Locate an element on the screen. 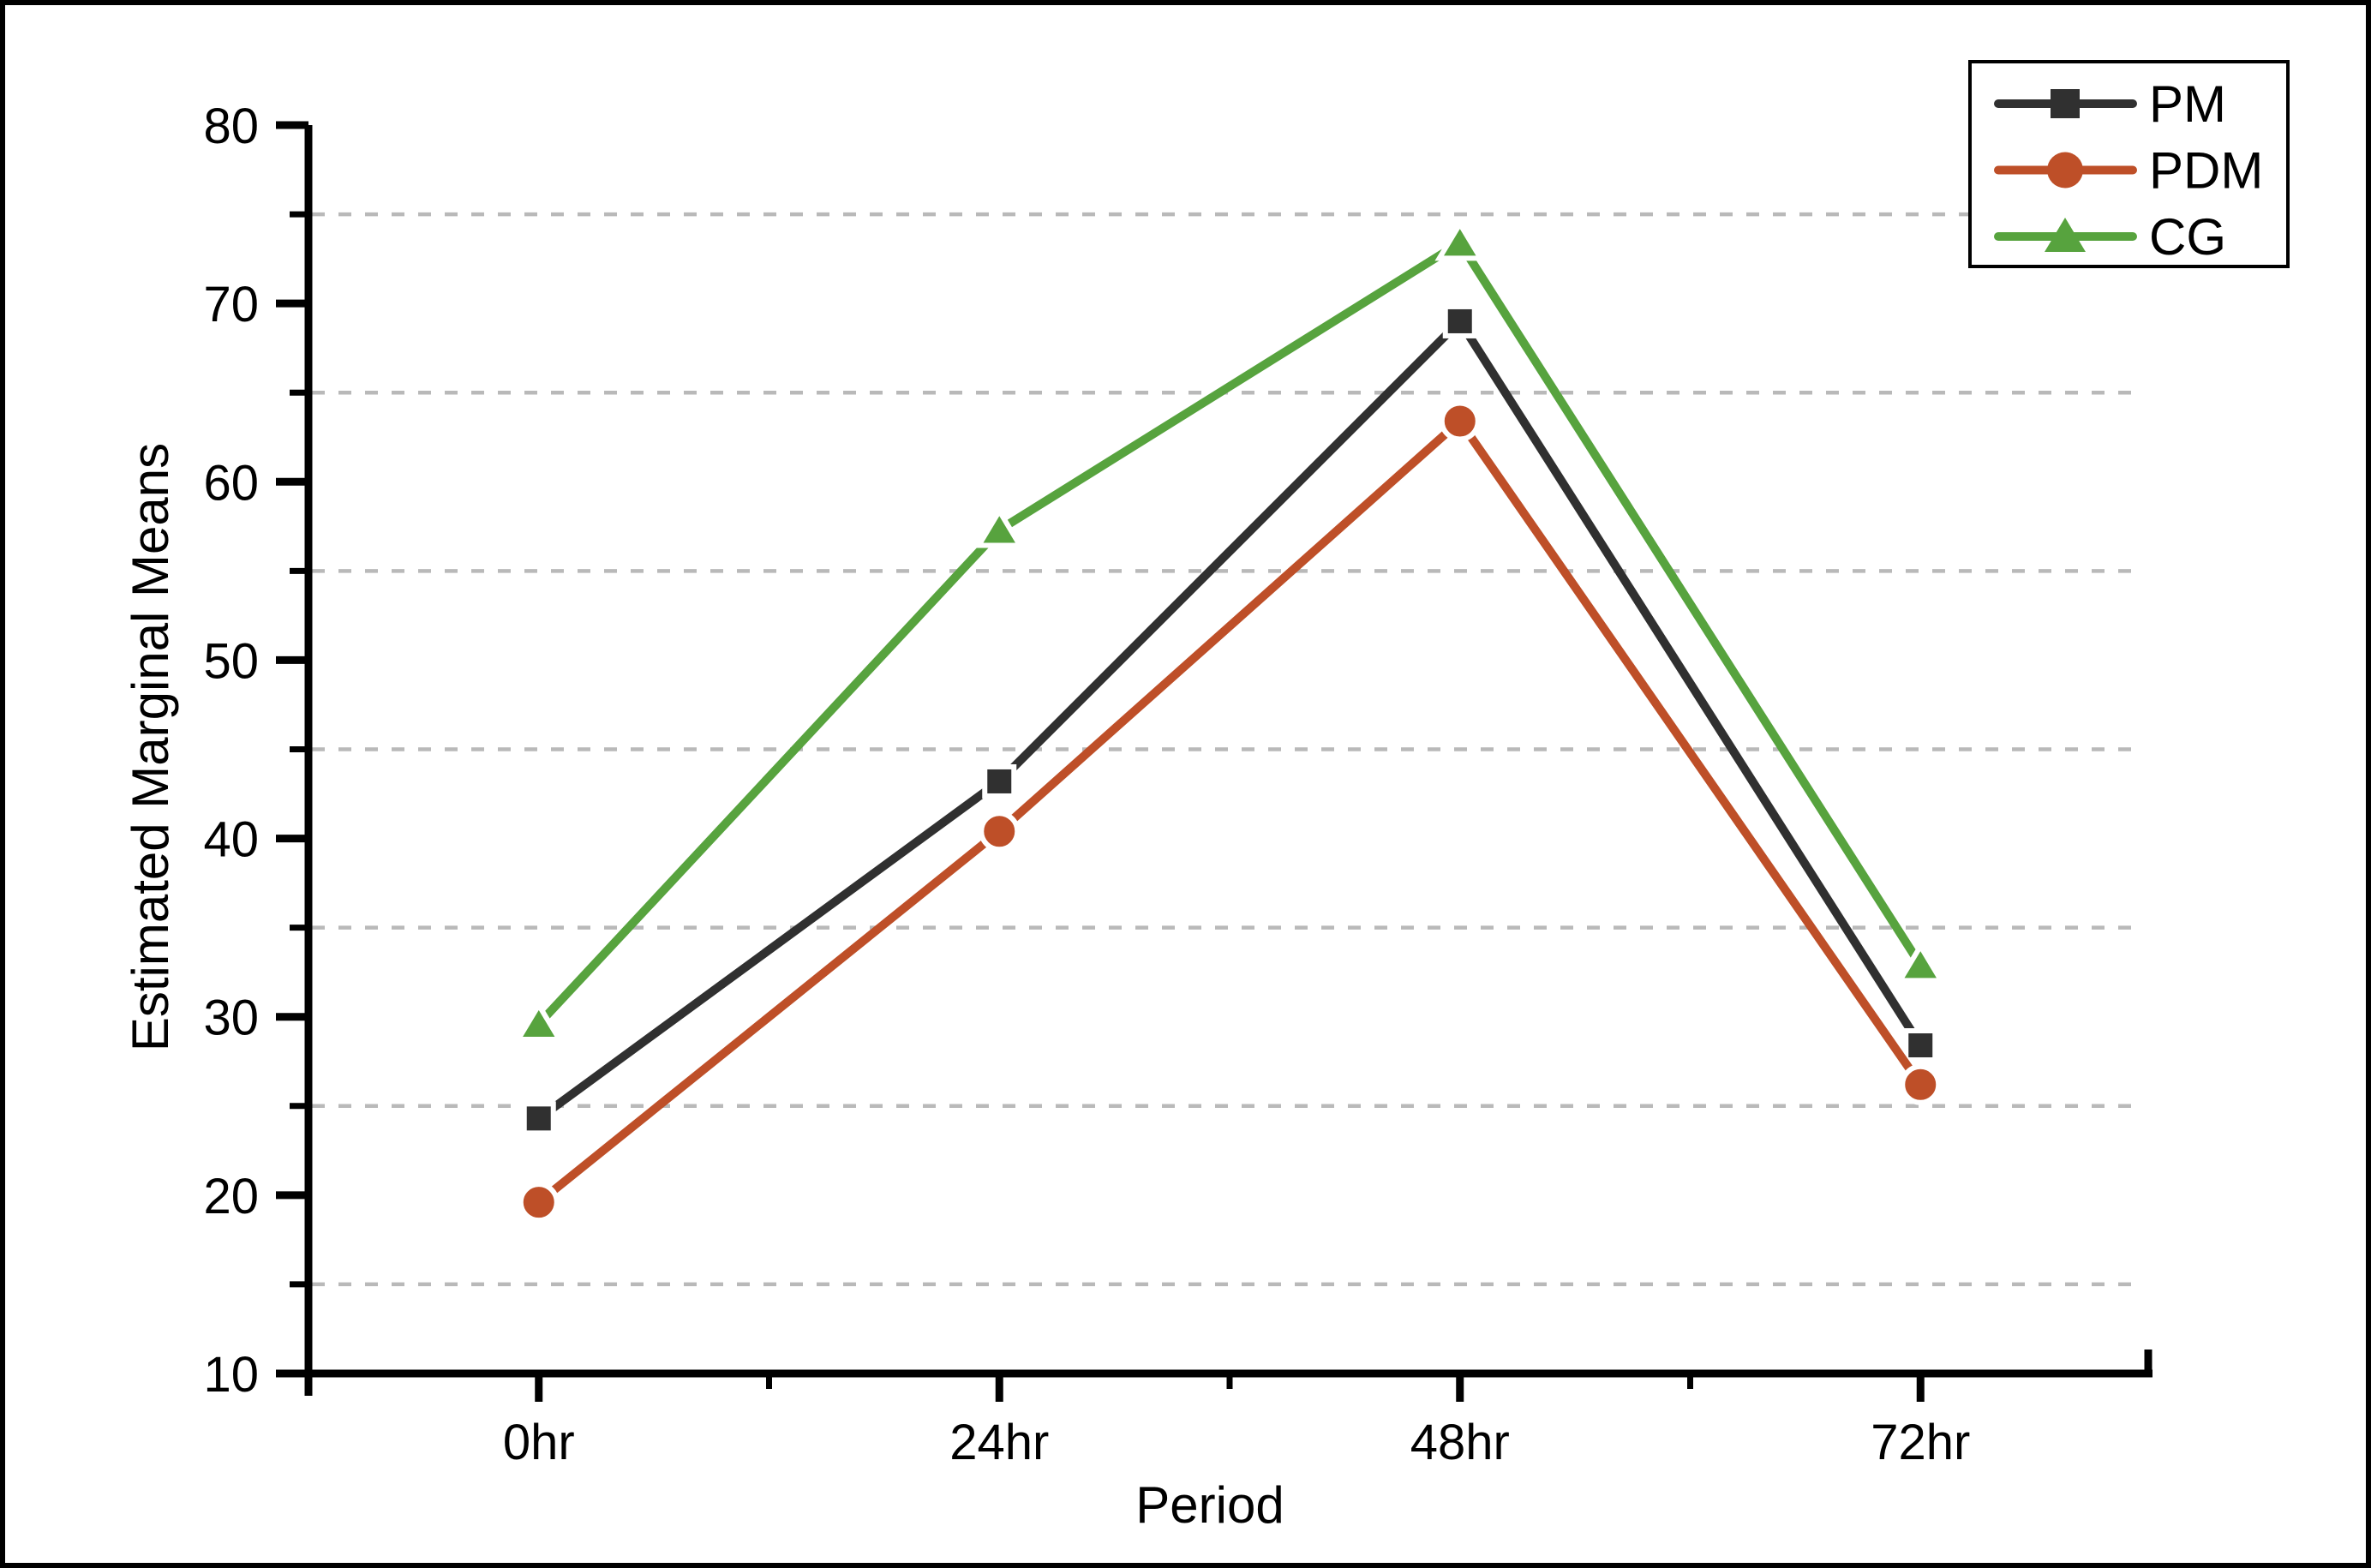  y-tick-label: 50 is located at coordinates (231, 661).